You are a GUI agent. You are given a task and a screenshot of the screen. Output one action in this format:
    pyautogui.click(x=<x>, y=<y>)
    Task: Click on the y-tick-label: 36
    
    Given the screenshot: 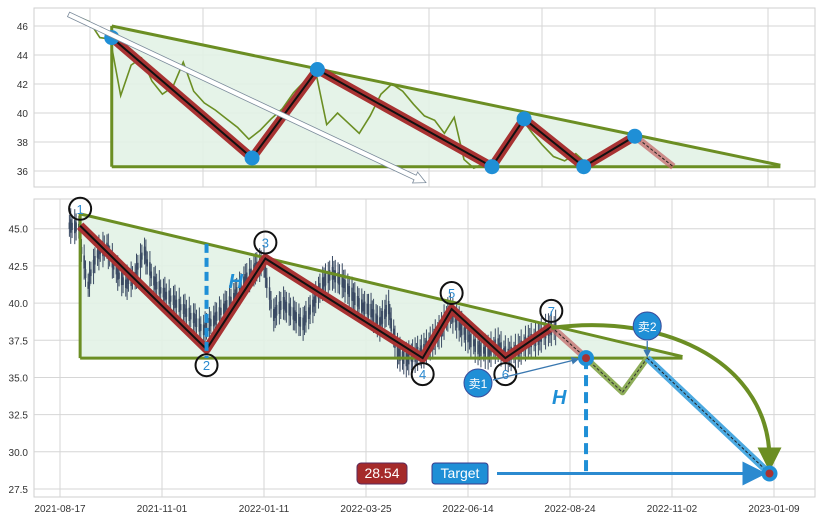 What is the action you would take?
    pyautogui.click(x=23, y=172)
    